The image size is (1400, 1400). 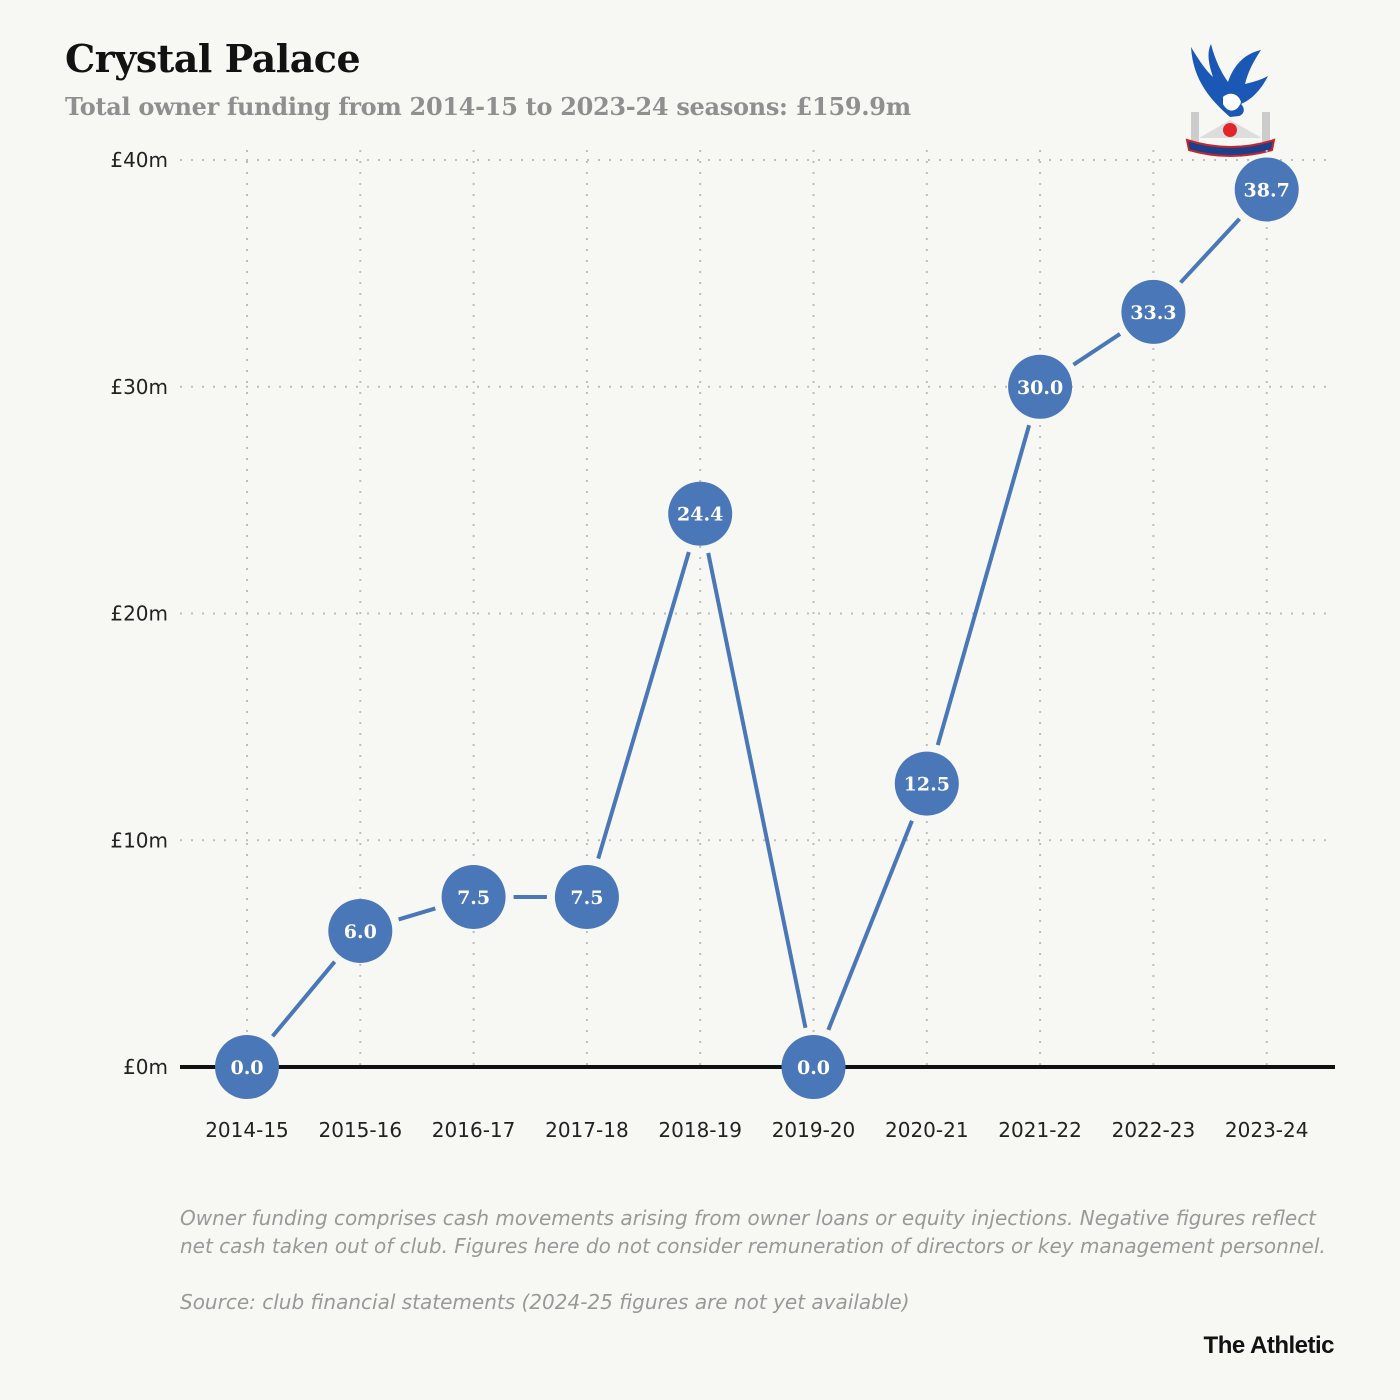 I want to click on y-tick-label: £40m, so click(x=139, y=160).